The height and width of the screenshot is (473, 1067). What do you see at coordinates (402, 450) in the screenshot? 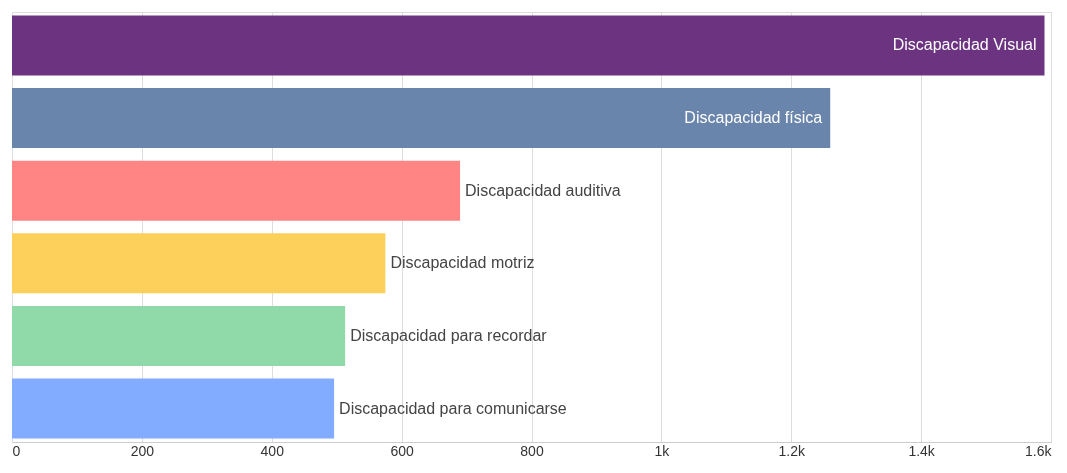
I see `x-tick-label: 600` at bounding box center [402, 450].